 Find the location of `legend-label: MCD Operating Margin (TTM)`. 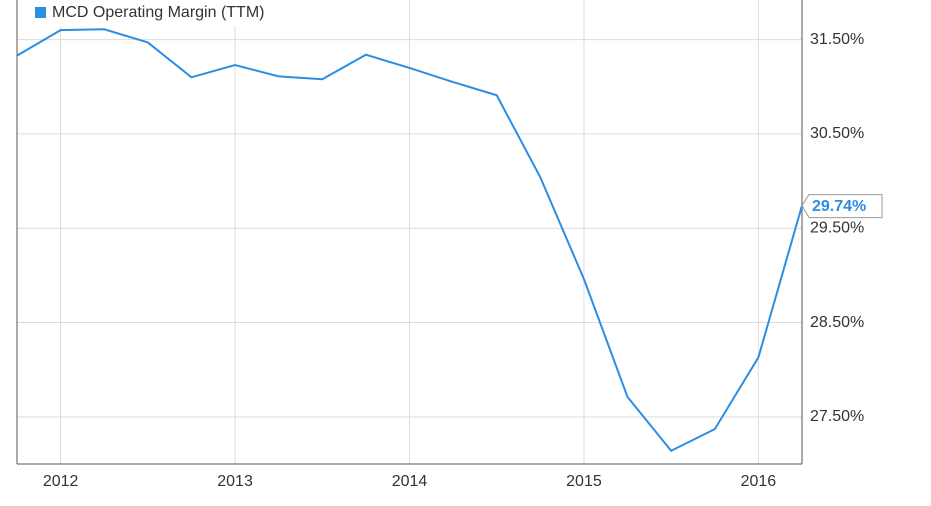

legend-label: MCD Operating Margin (TTM) is located at coordinates (158, 12).